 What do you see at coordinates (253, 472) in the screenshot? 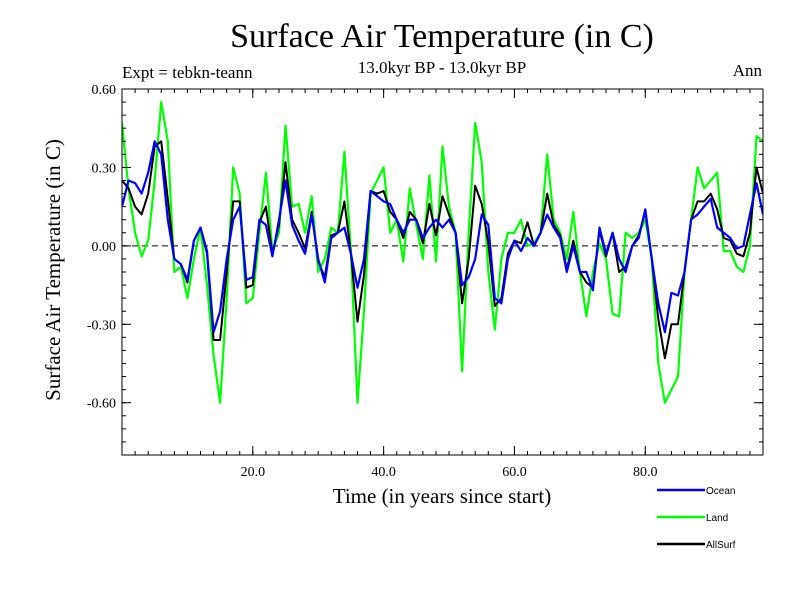
I see `x-tick-label: 20.0` at bounding box center [253, 472].